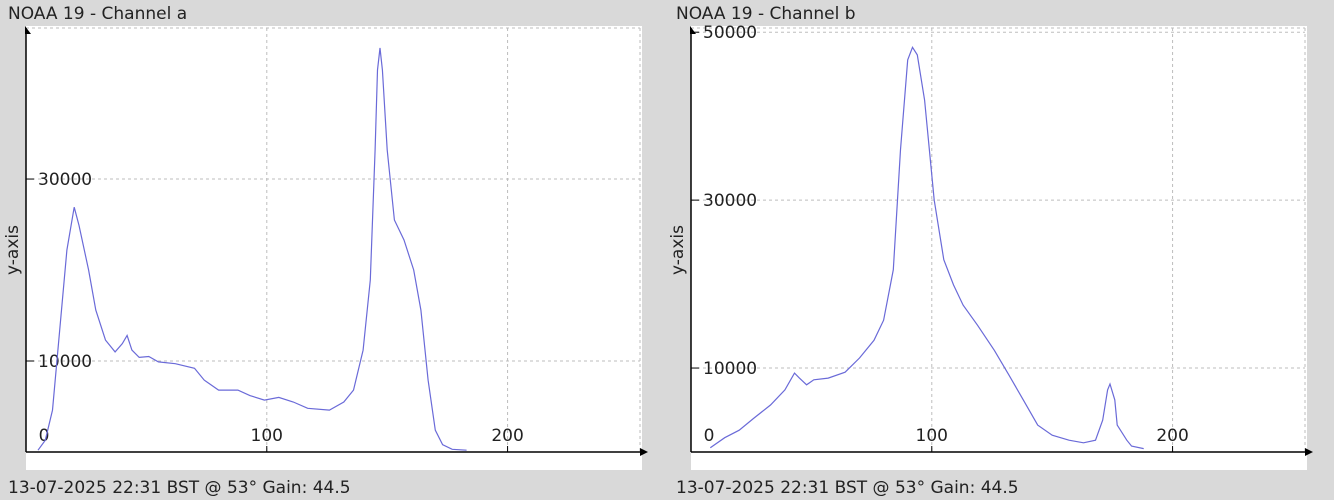 The width and height of the screenshot is (1334, 500). Describe the element at coordinates (766, 14) in the screenshot. I see `chart-title: NOAA 19 - Channel b` at that location.